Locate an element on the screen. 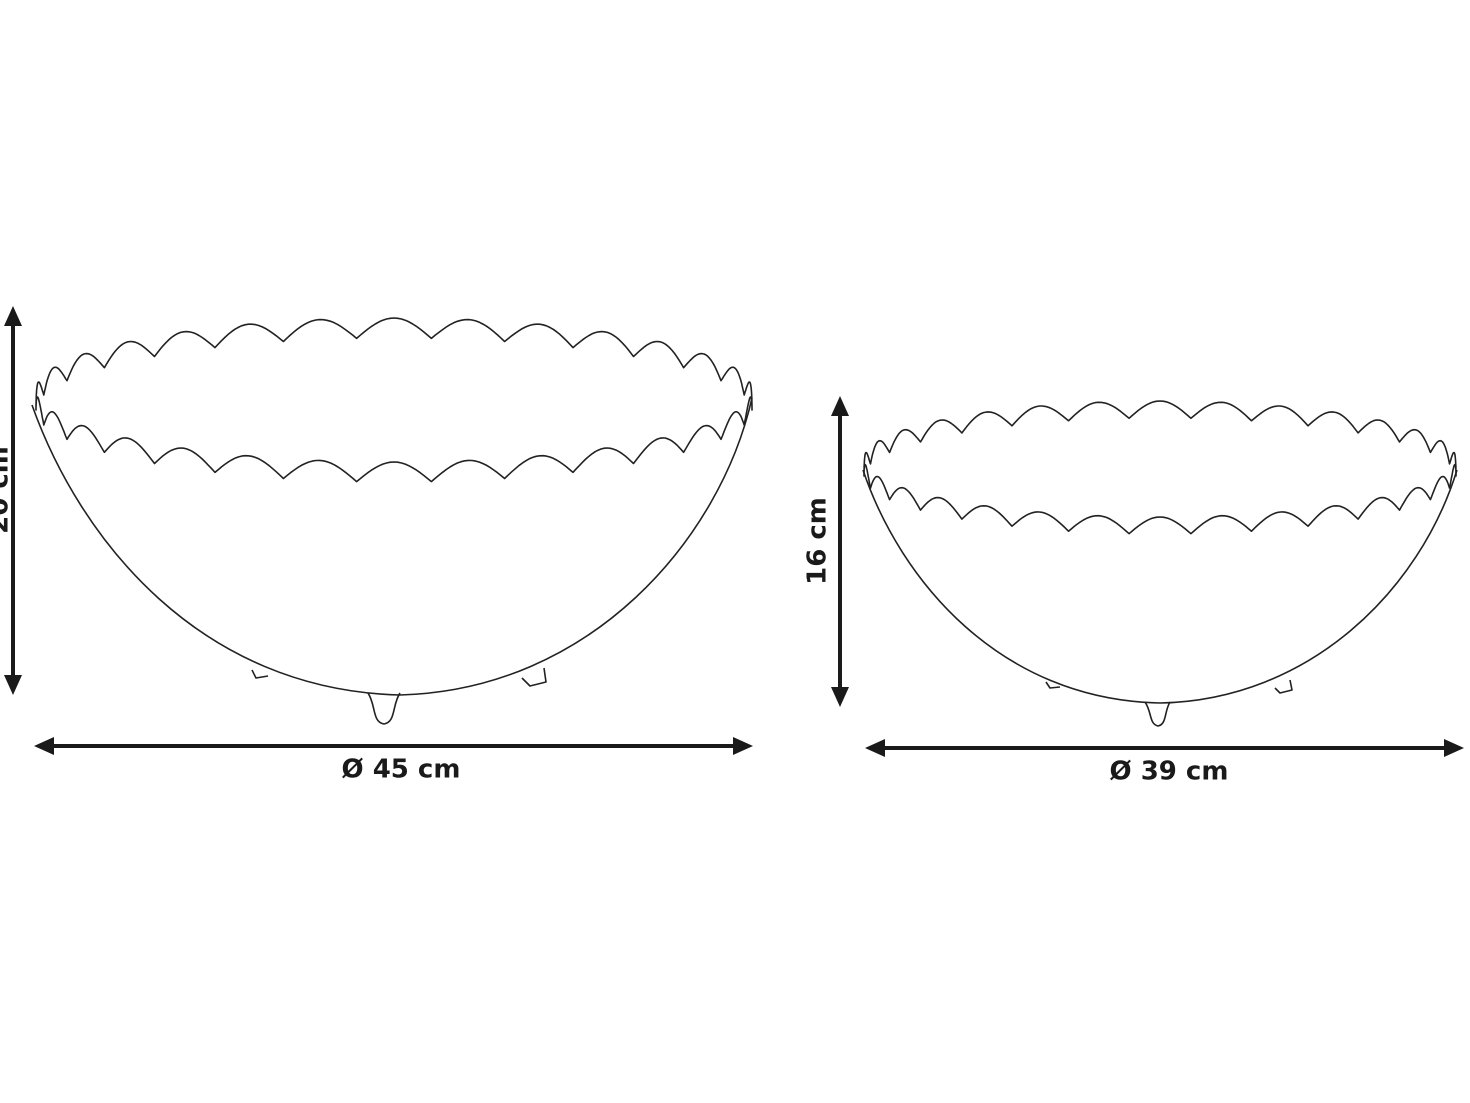  height-label: 16 cm is located at coordinates (818, 541).